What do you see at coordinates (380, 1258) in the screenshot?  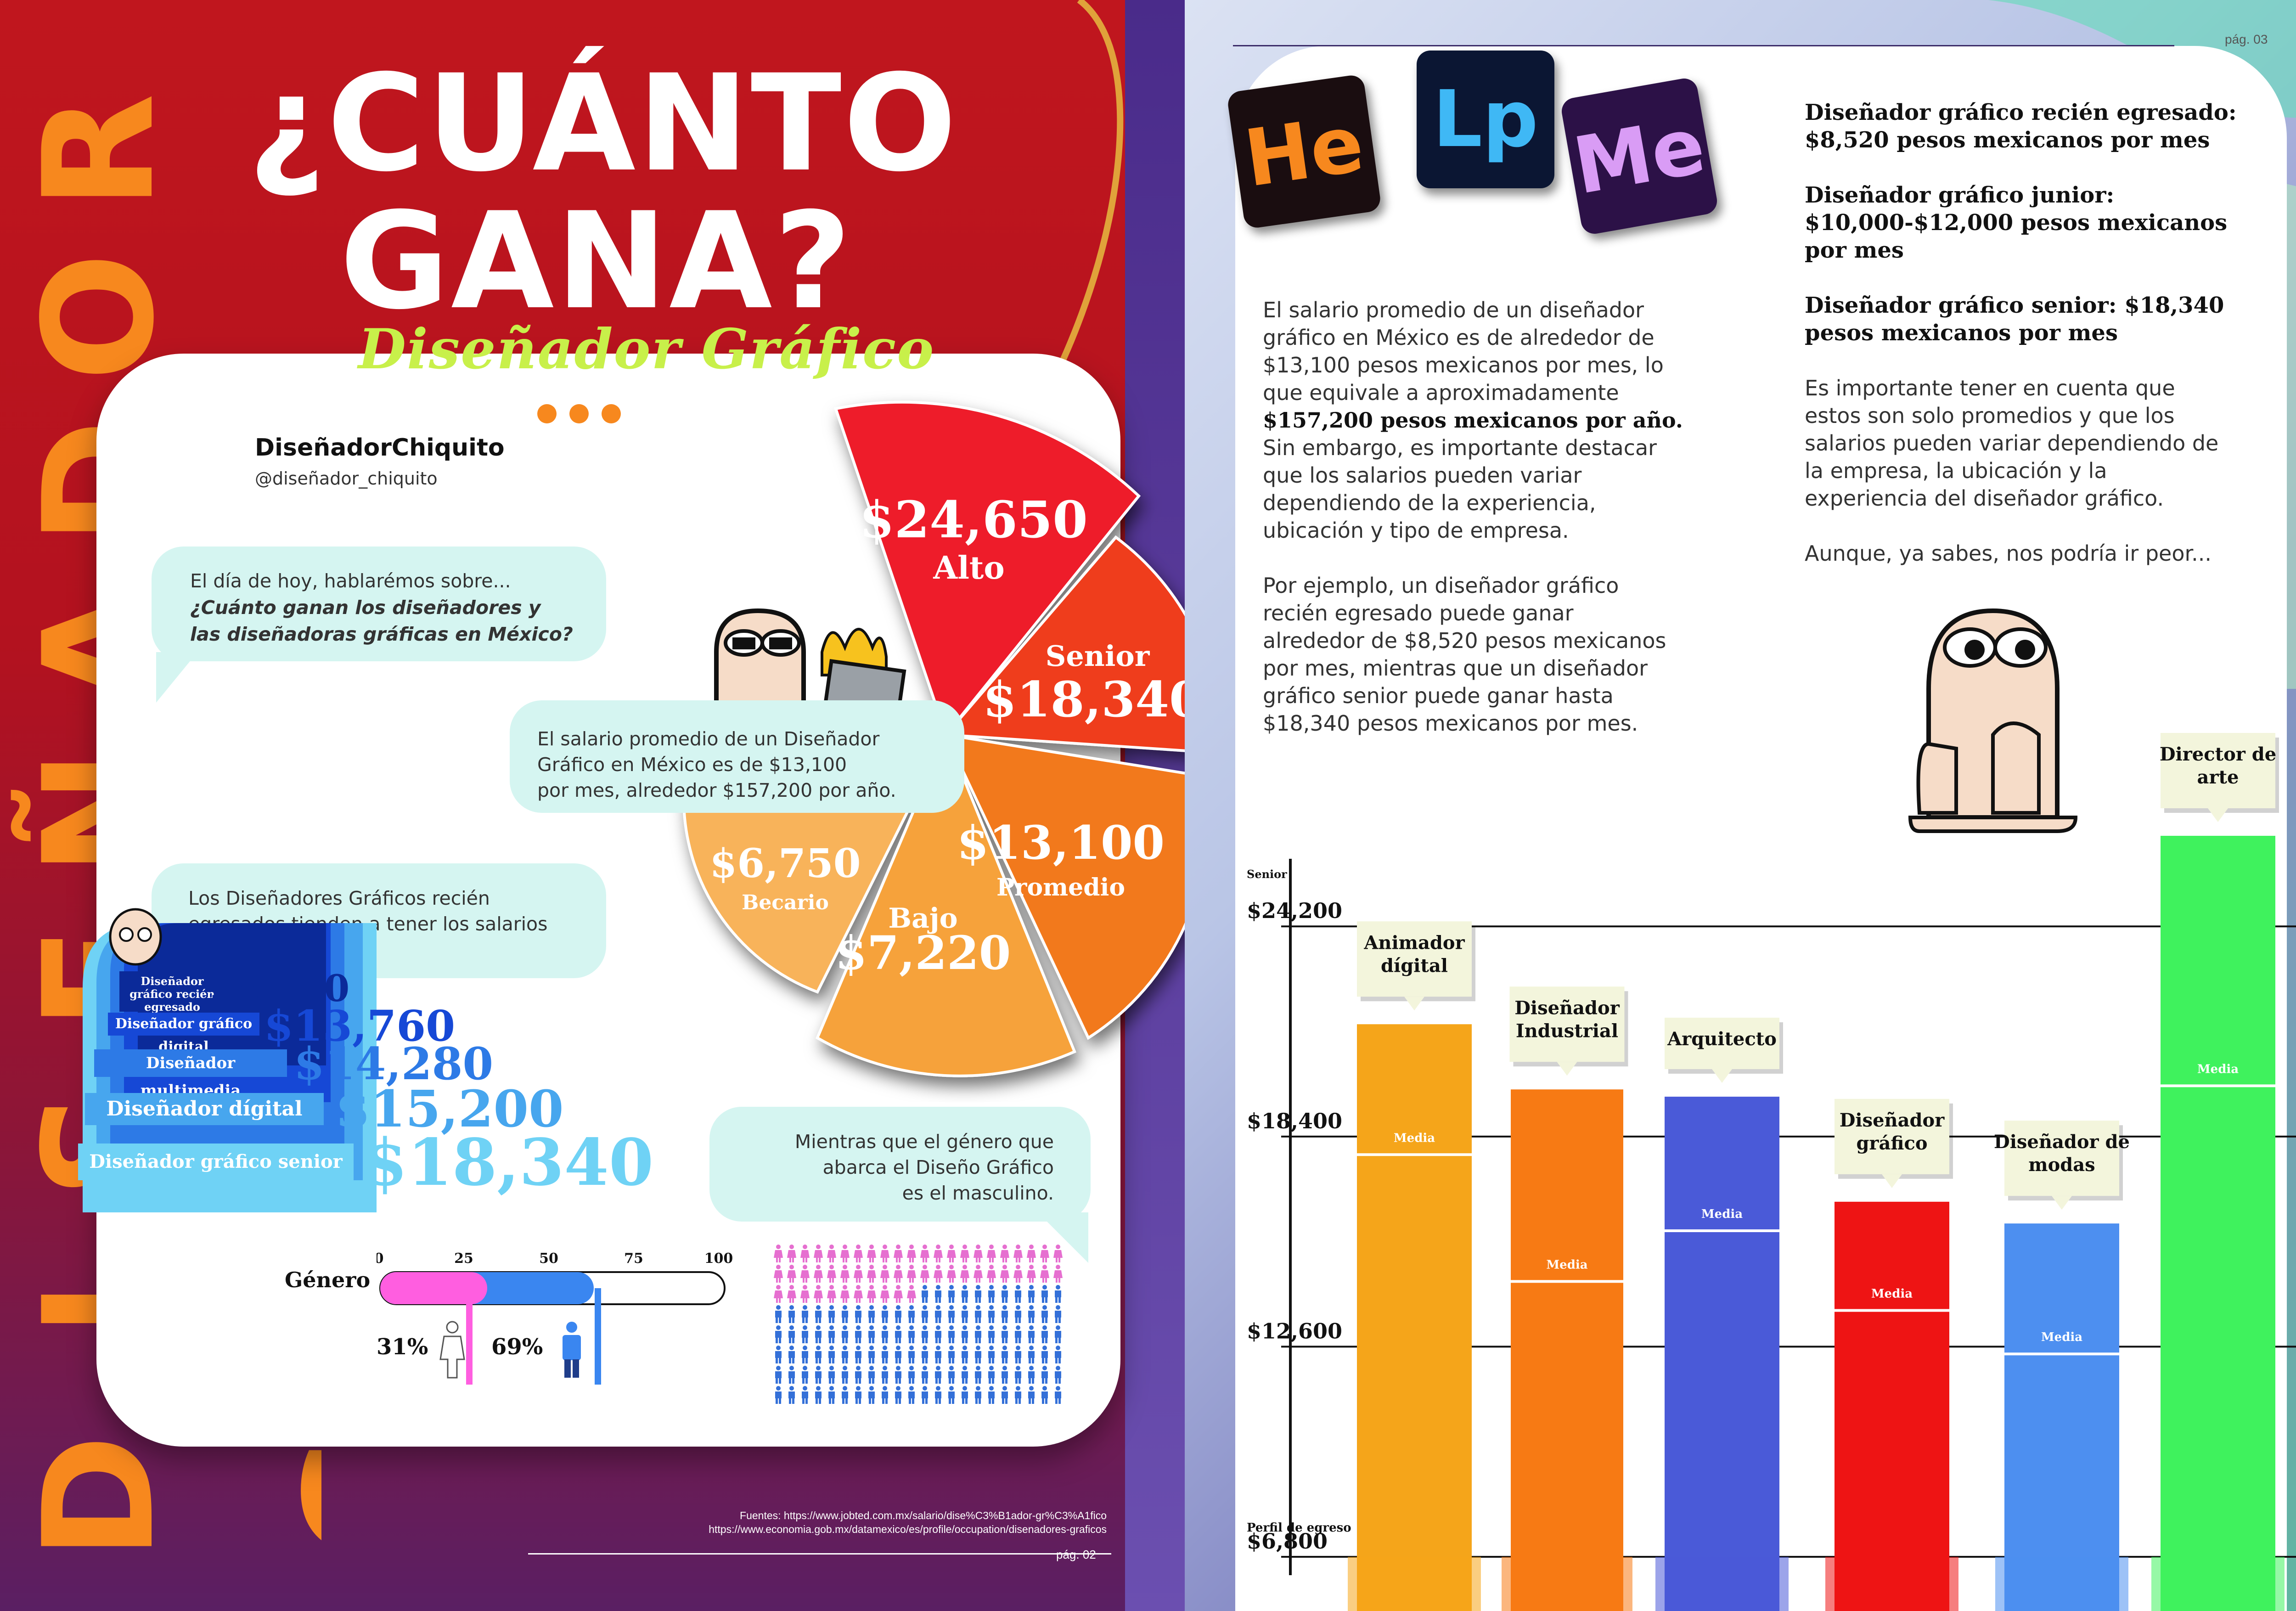 I see `gender-tick: 0` at bounding box center [380, 1258].